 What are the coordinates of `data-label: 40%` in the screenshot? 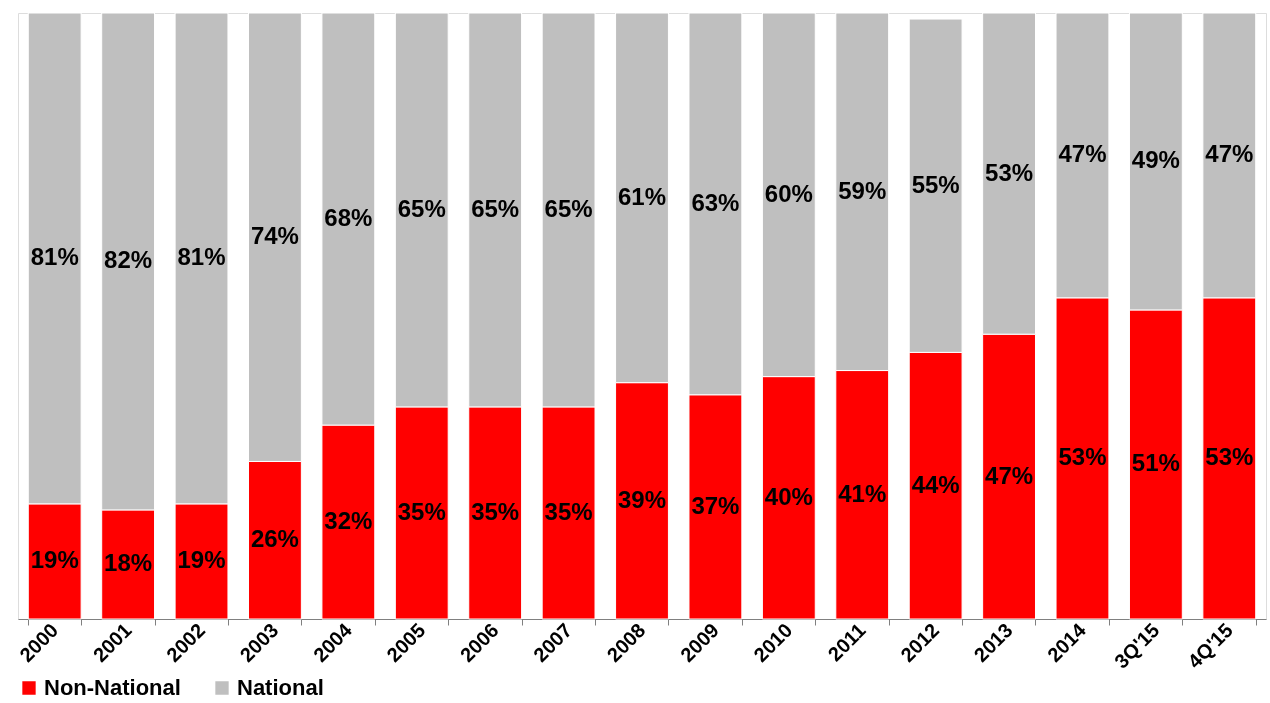 It's located at (788, 496).